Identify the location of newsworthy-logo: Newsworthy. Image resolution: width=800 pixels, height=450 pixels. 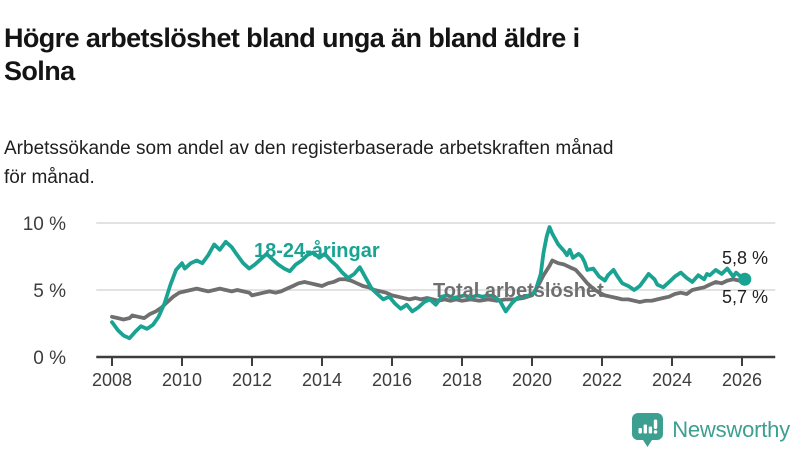
(711, 430).